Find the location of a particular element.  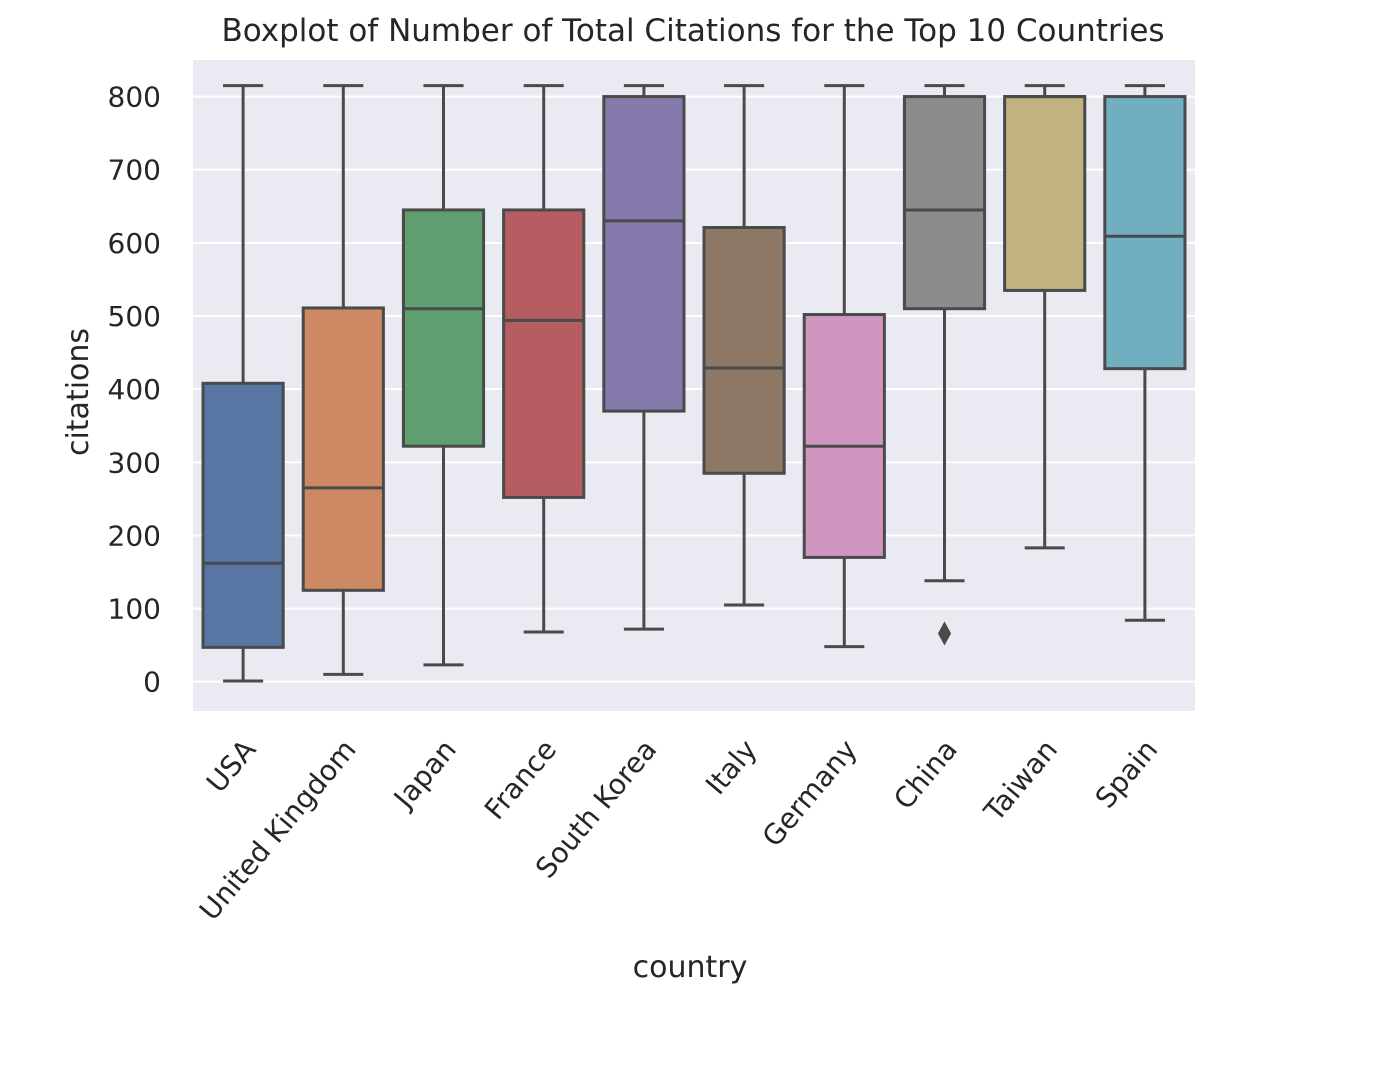

x-tick-label-italy: Italy is located at coordinates (731, 767).